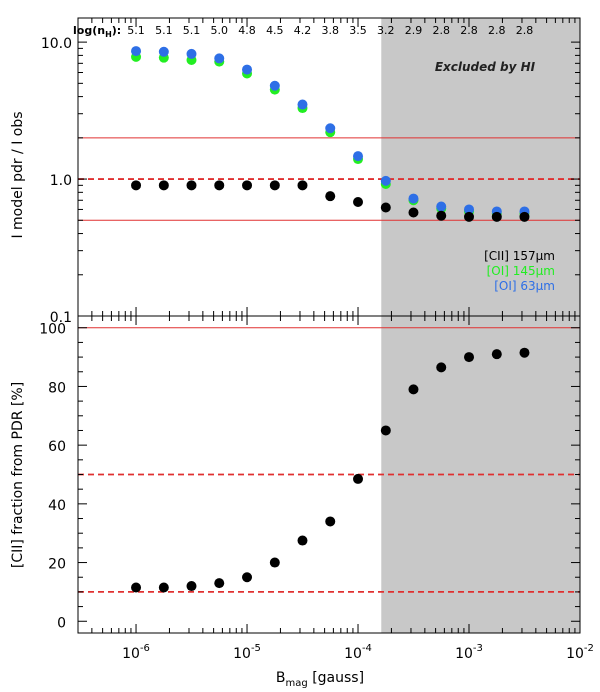 This screenshot has width=600, height=692. I want to click on y-tick-label: 40, so click(57, 506).